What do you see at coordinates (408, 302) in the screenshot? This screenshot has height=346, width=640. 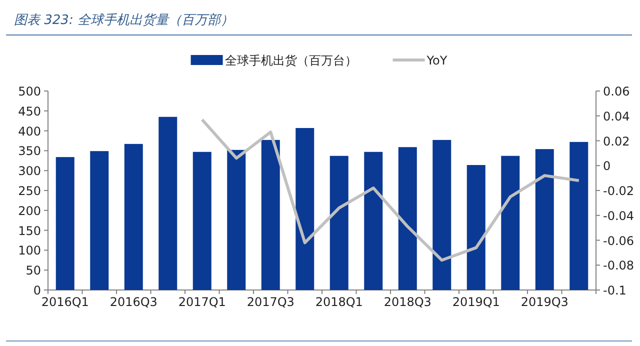 I see `x-tick-label: 2018Q3` at bounding box center [408, 302].